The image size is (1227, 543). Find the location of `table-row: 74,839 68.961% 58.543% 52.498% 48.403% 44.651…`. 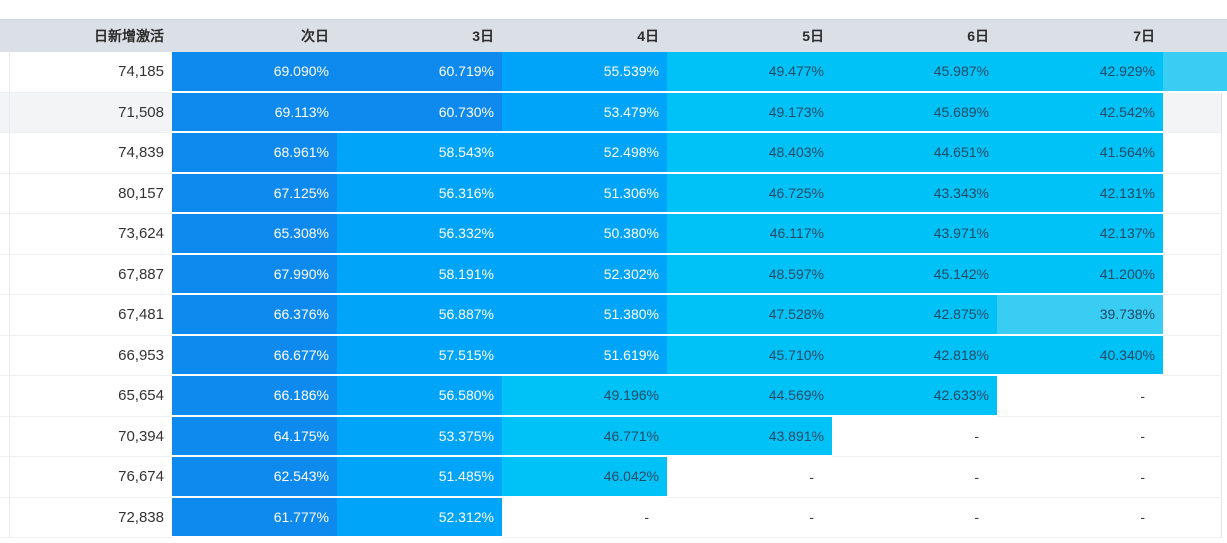

table-row: 74,839 68.961% 58.543% 52.498% 48.403% 44.651… is located at coordinates (613, 153).